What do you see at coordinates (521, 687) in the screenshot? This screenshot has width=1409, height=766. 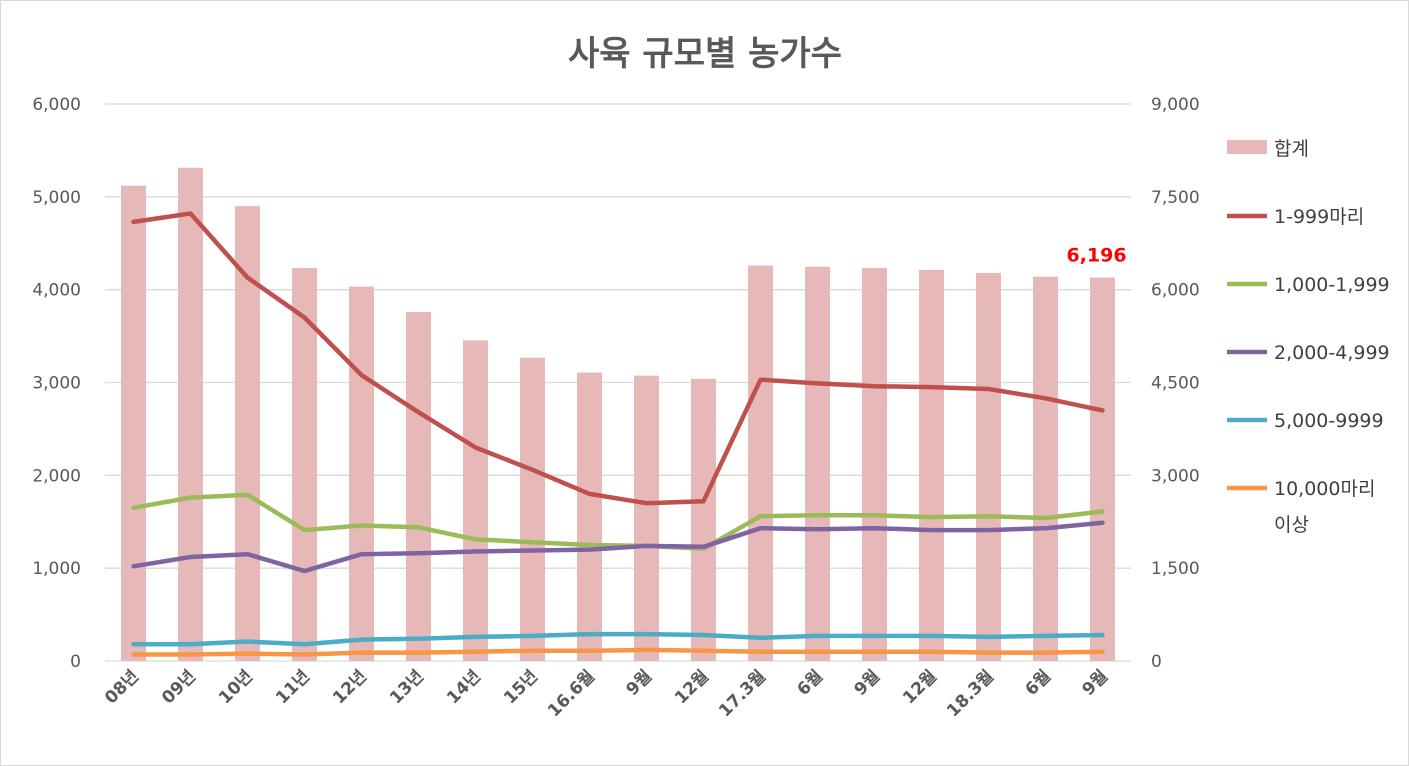 I see `x-tick-label: 15년` at bounding box center [521, 687].